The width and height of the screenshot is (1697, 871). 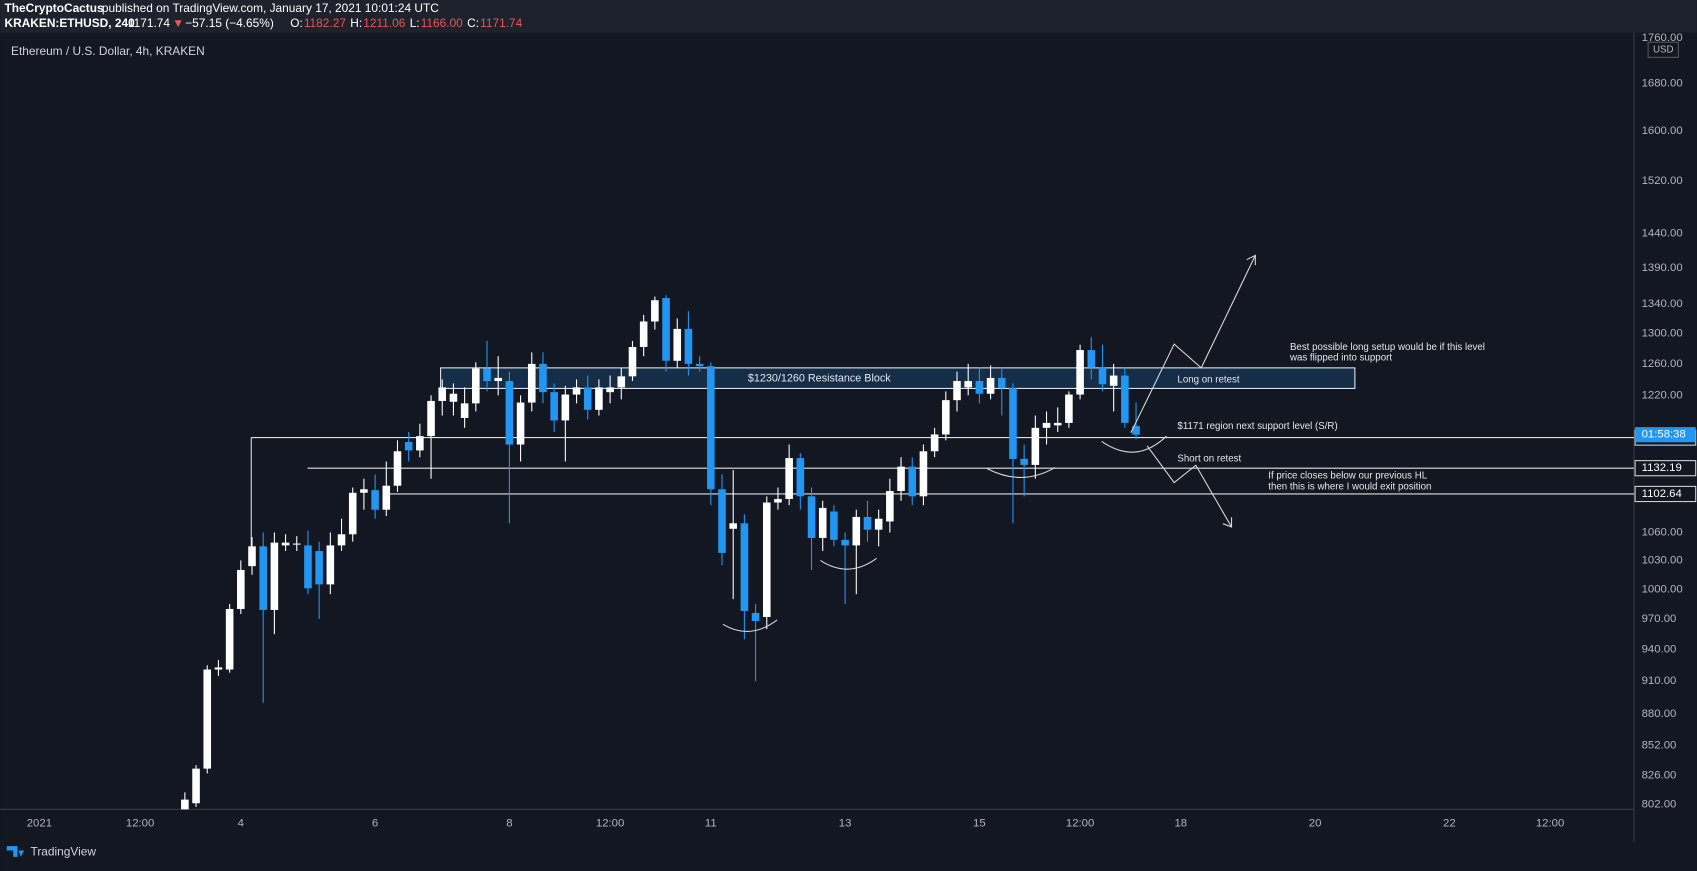 What do you see at coordinates (1663, 49) in the screenshot?
I see `currency-box` at bounding box center [1663, 49].